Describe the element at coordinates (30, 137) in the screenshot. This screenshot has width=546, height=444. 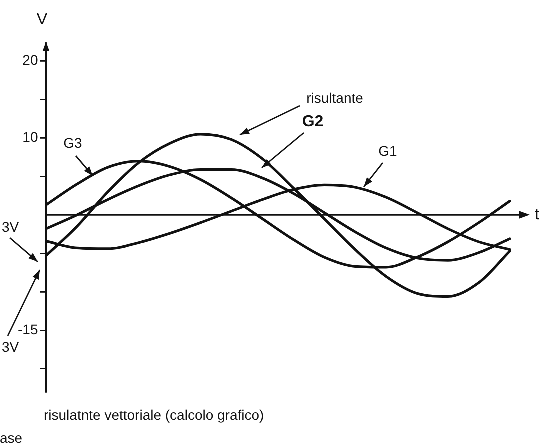
I see `y-tick-label: 10` at that location.